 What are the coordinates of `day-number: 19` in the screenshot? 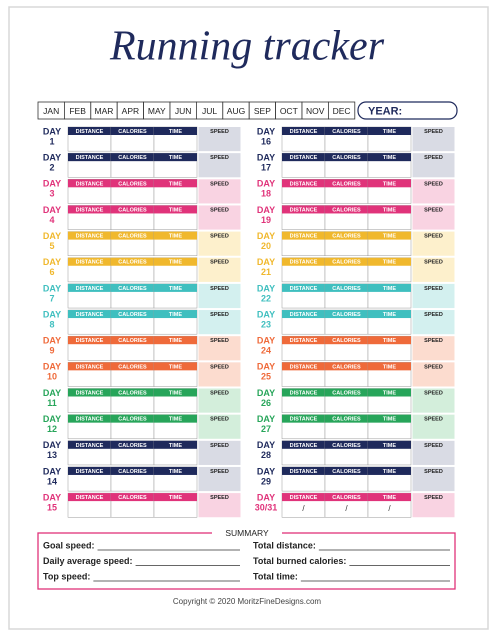 It's located at (266, 220).